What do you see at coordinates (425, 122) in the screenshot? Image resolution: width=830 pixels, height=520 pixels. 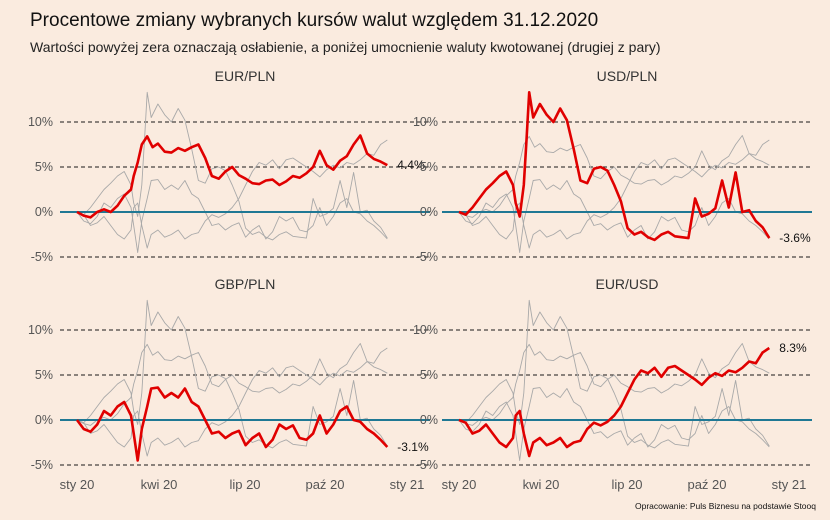 I see `y-tick-label-usd-pln-0: 10%` at bounding box center [425, 122].